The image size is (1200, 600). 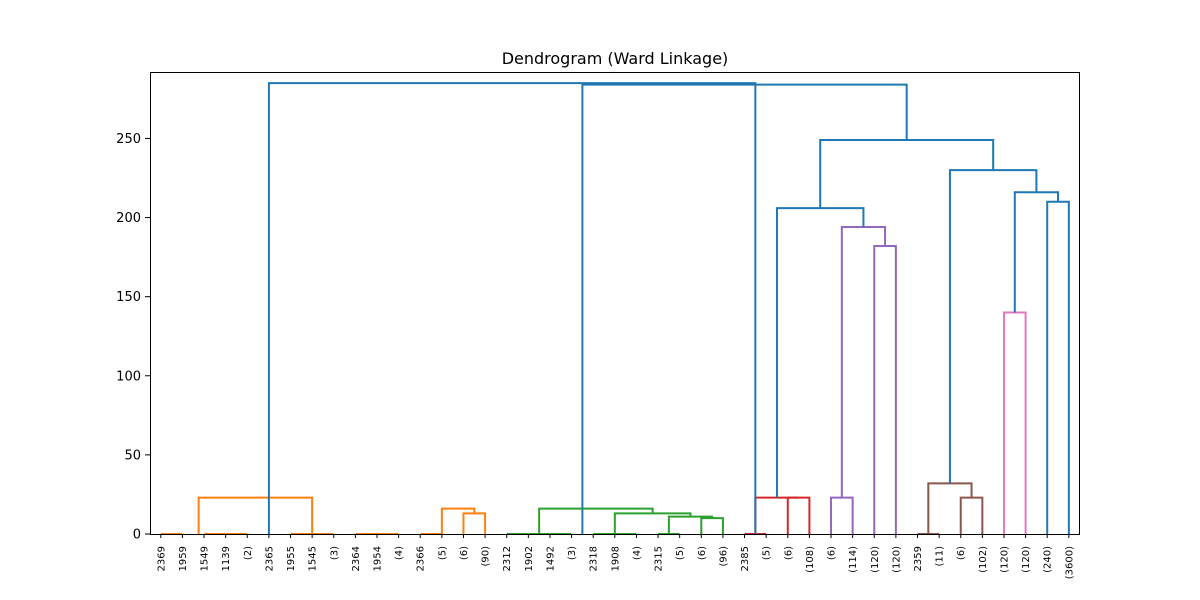 I want to click on y-tick-label: 150, so click(x=128, y=297).